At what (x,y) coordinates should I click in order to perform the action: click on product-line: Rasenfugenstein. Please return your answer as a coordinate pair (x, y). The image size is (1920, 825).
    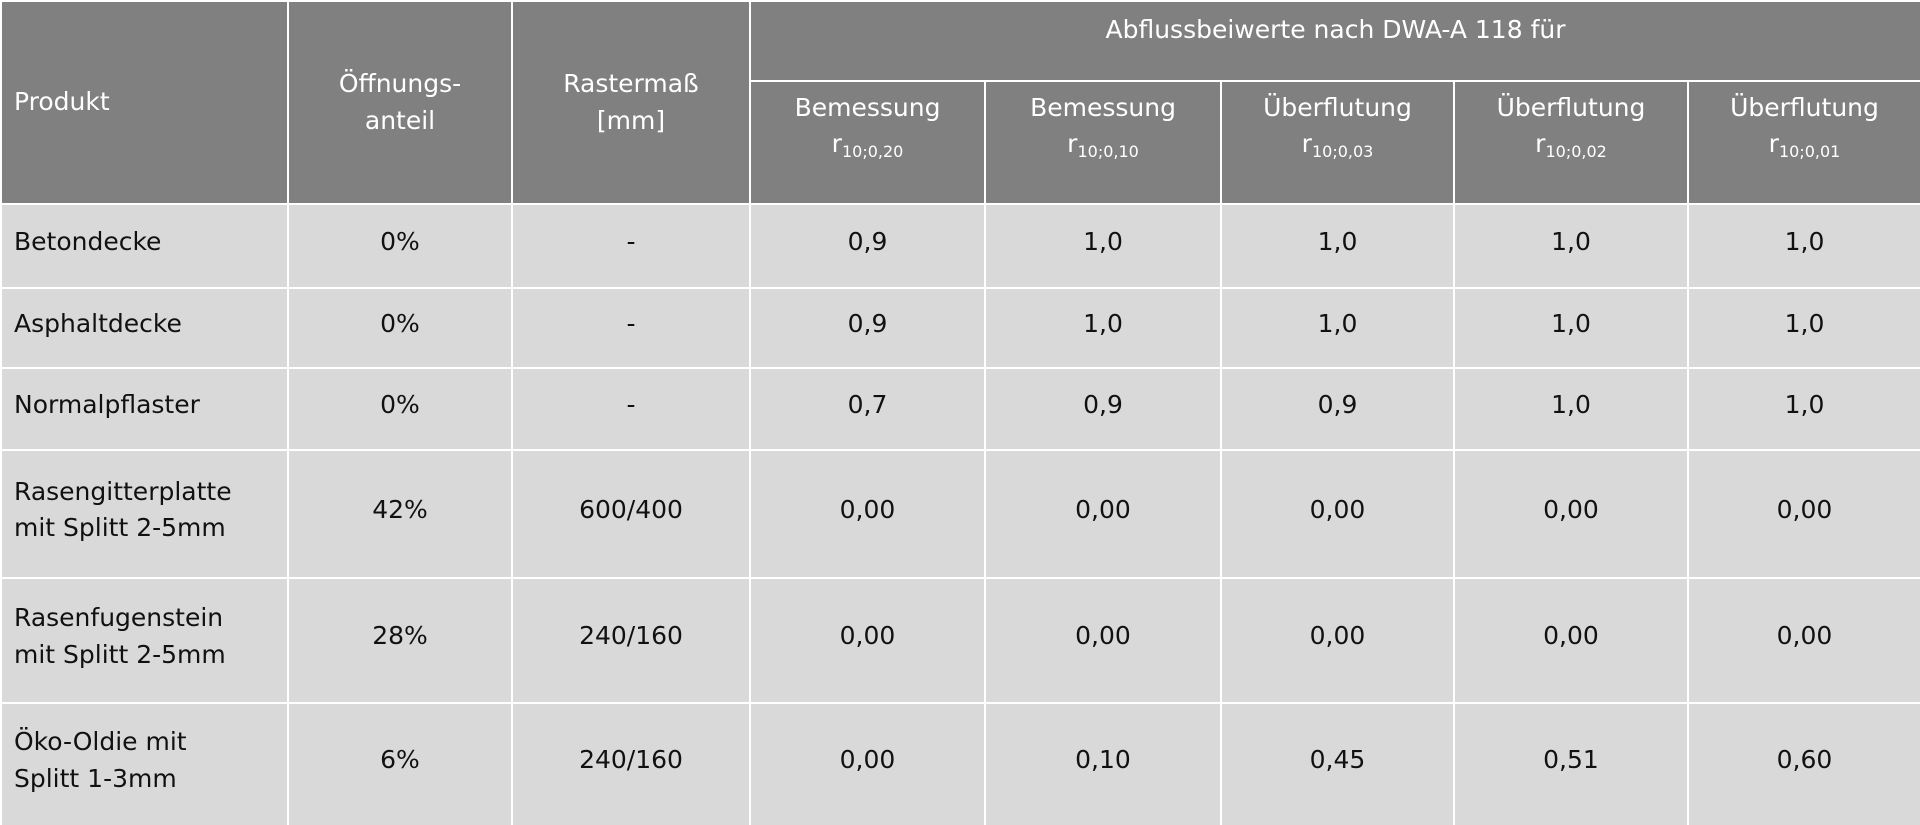
    Looking at the image, I should click on (119, 618).